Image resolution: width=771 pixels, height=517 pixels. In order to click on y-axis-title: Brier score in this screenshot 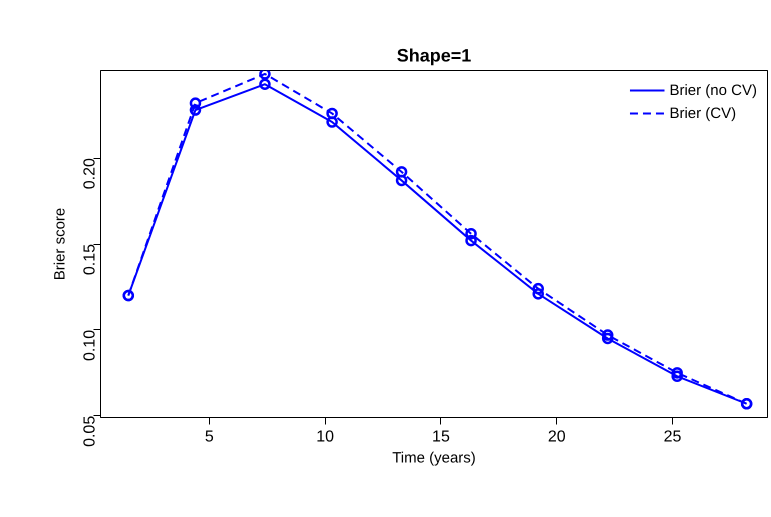, I will do `click(60, 244)`.